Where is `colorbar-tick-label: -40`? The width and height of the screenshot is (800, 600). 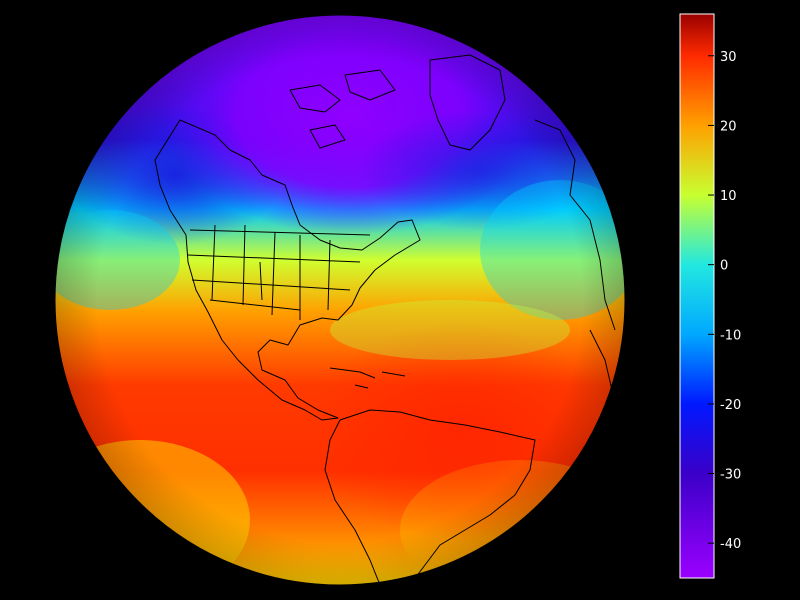 colorbar-tick-label: -40 is located at coordinates (730, 544).